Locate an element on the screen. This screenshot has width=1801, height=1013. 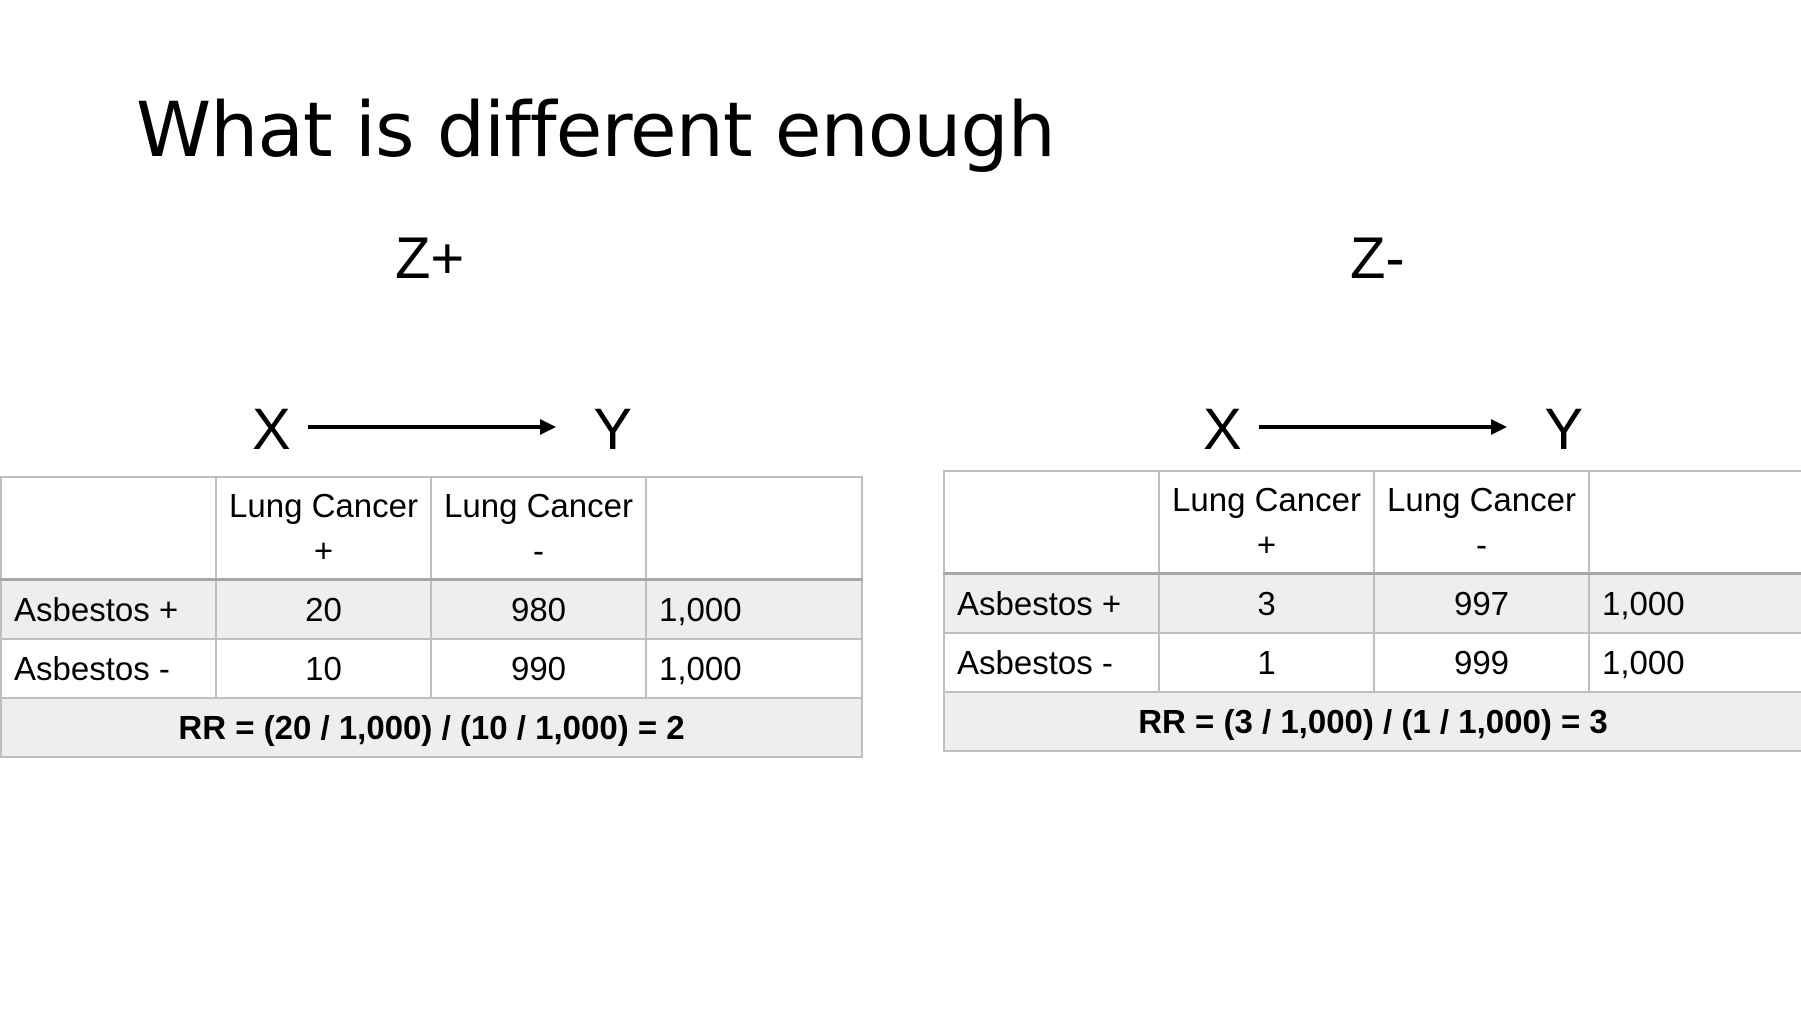
rr-formula: RR = (20 / 1,000) / (10 / 1,000) = 2 is located at coordinates (431, 727).